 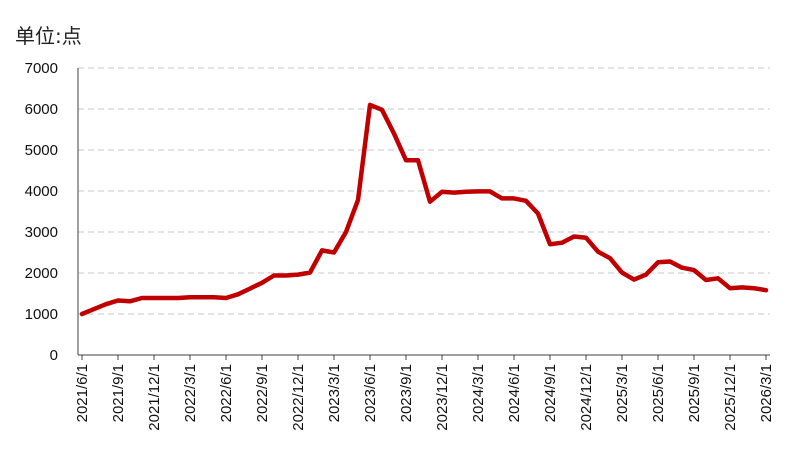 What do you see at coordinates (370, 393) in the screenshot?
I see `x-tick-label: 2023/6/1` at bounding box center [370, 393].